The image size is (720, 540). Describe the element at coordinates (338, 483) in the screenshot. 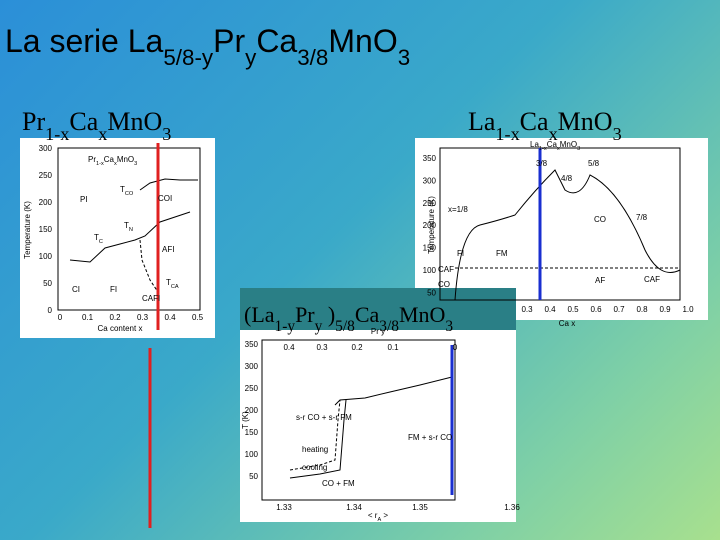

I see `annotation: CO + FM` at that location.